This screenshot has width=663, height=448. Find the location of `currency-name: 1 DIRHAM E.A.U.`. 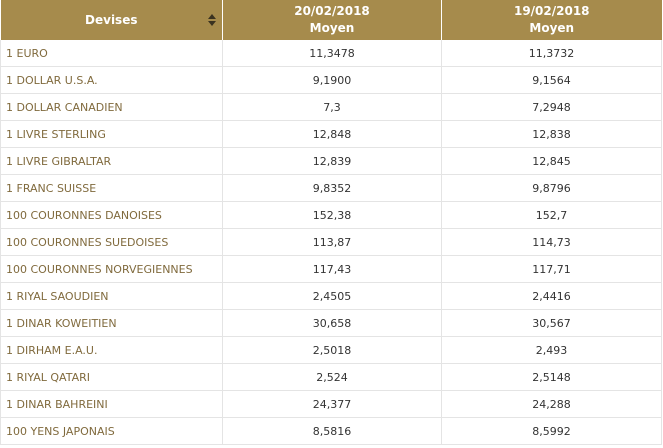

currency-name: 1 DIRHAM E.A.U. is located at coordinates (111, 350).